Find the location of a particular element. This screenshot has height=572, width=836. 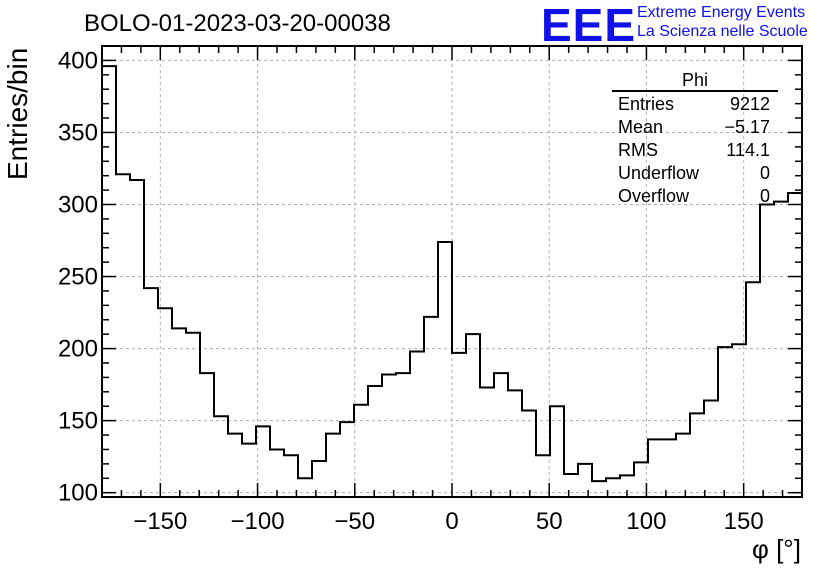

y-tick-label: 150 is located at coordinates (78, 421).